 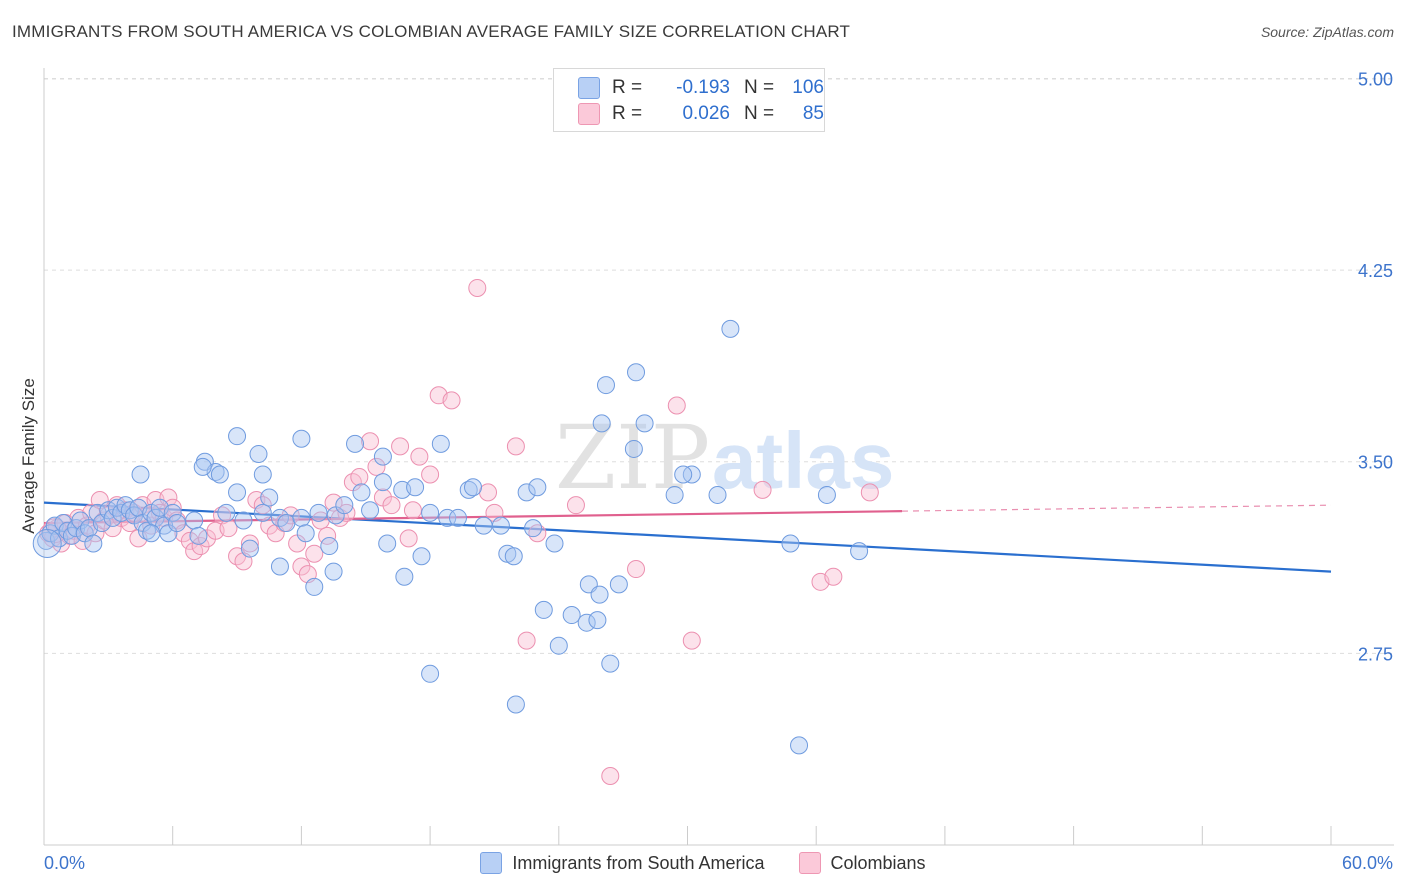 I want to click on legend-r-value: 0.026, so click(x=706, y=113).